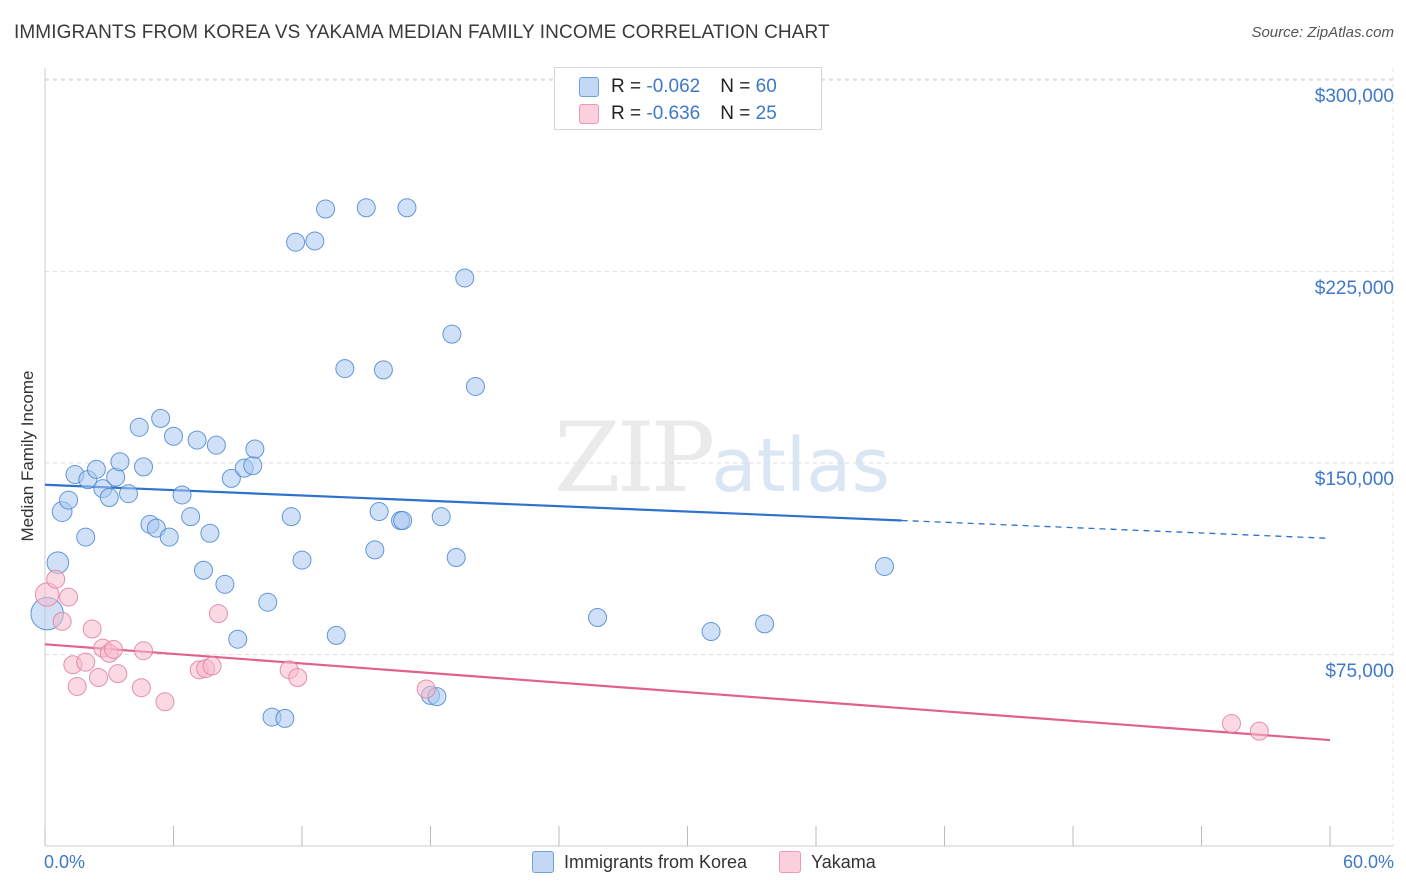 This screenshot has height=892, width=1406. I want to click on x-tick-label-min: 0.0%, so click(65, 862).